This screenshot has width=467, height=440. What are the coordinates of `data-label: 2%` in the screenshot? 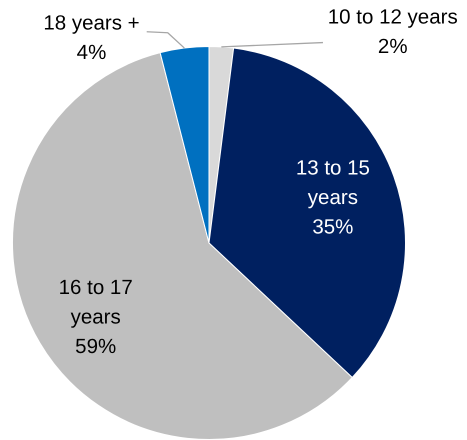 It's located at (393, 46).